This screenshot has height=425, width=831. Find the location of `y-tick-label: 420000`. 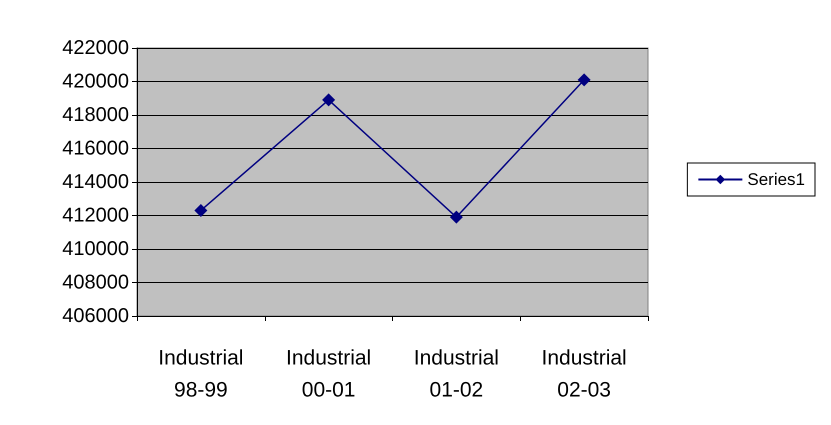

y-tick-label: 420000 is located at coordinates (95, 81).